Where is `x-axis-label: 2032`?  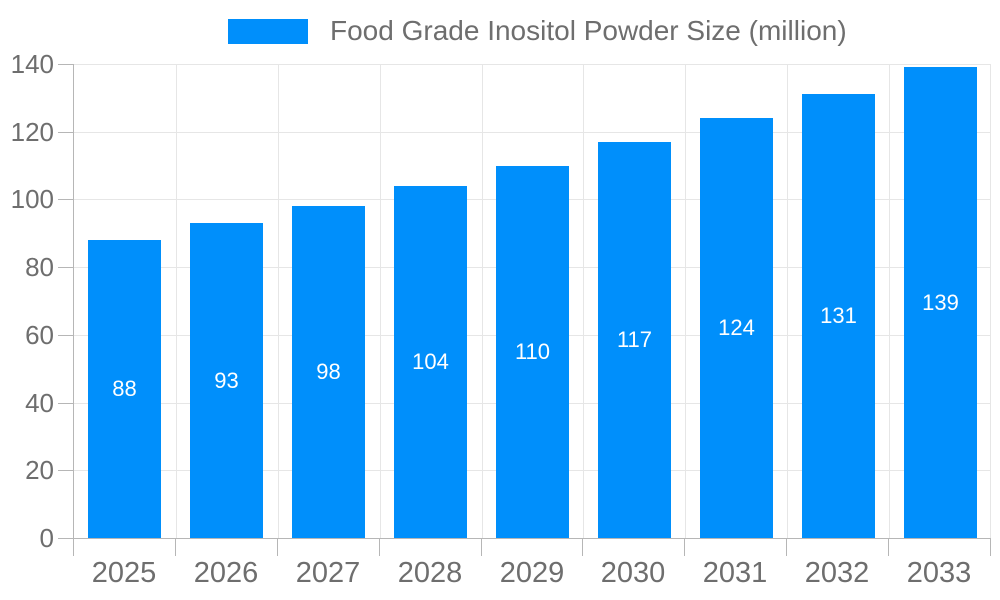
x-axis-label: 2032 is located at coordinates (837, 573).